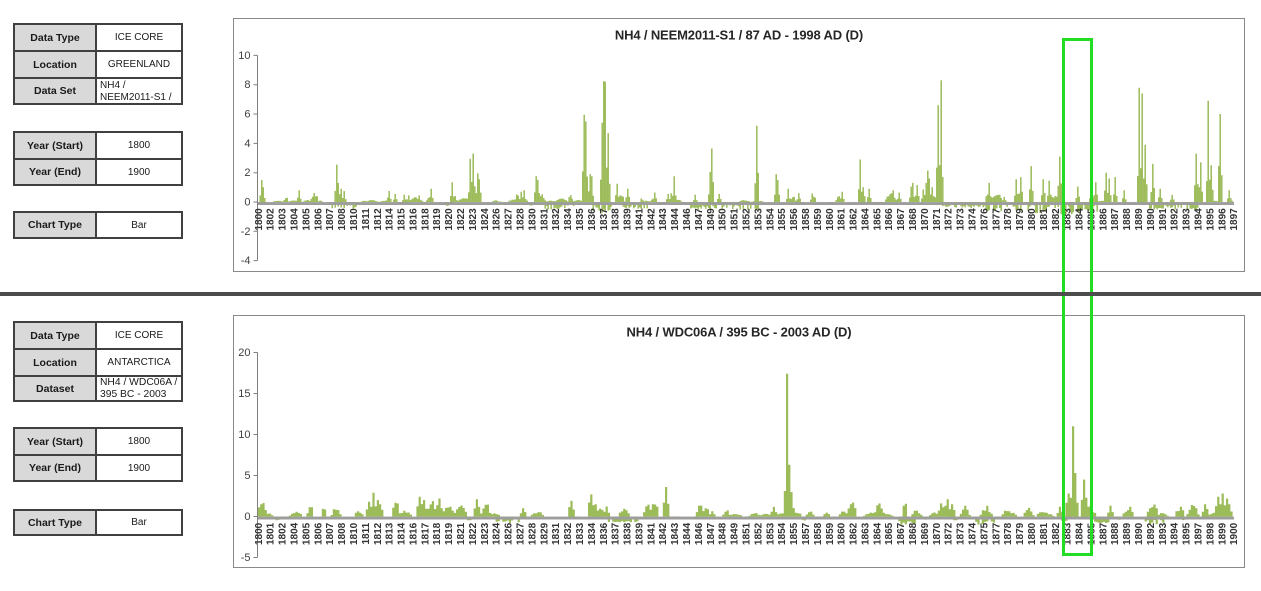 This screenshot has height=591, width=1261. What do you see at coordinates (758, 533) in the screenshot?
I see `svg-text: 1852` at bounding box center [758, 533].